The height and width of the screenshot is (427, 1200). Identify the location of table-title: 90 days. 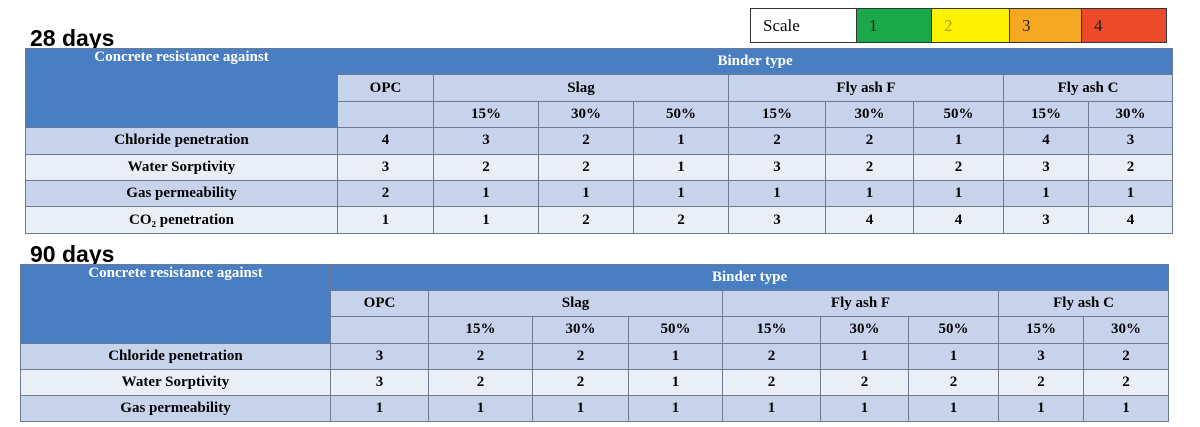
(72, 254).